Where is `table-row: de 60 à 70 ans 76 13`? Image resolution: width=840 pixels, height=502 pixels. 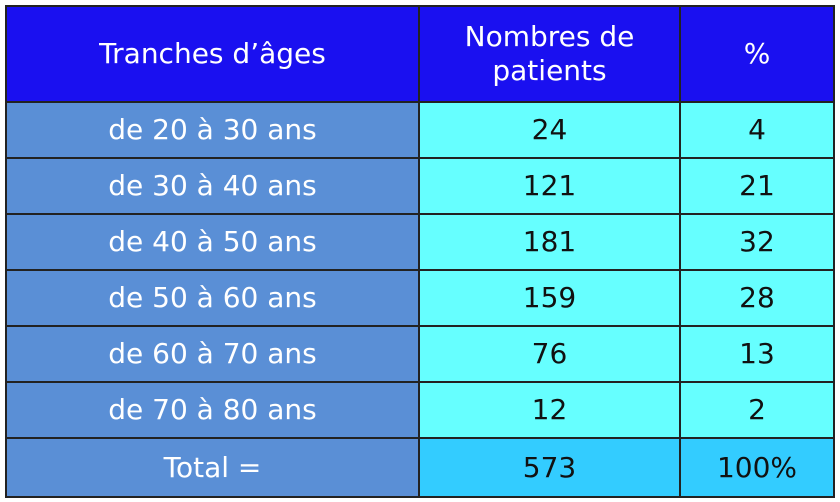 table-row: de 60 à 70 ans 76 13 is located at coordinates (420, 354).